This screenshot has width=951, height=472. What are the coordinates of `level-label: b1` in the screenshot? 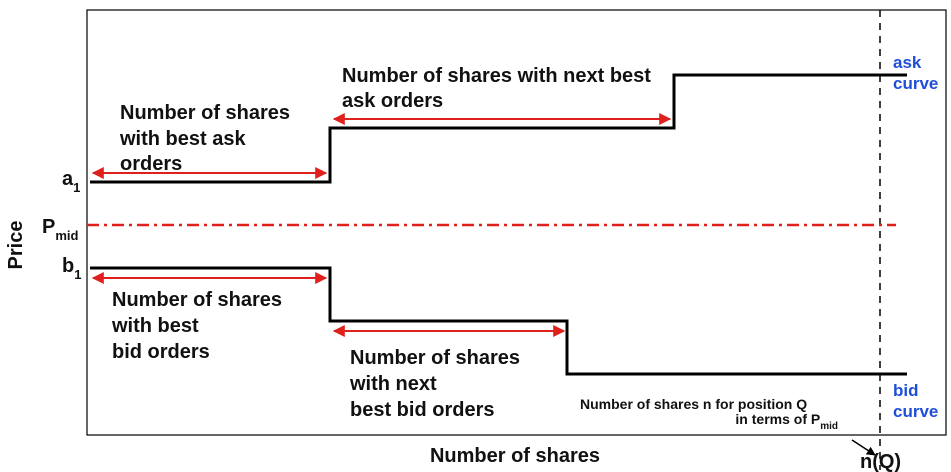 It's located at (71, 268).